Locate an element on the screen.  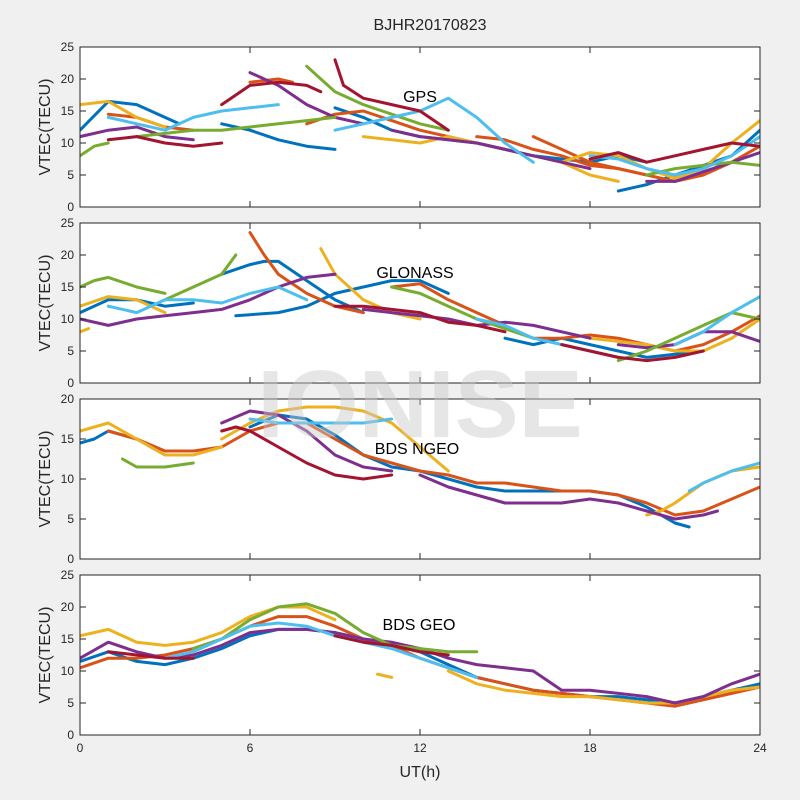
x-tick-label: 12 is located at coordinates (420, 748).